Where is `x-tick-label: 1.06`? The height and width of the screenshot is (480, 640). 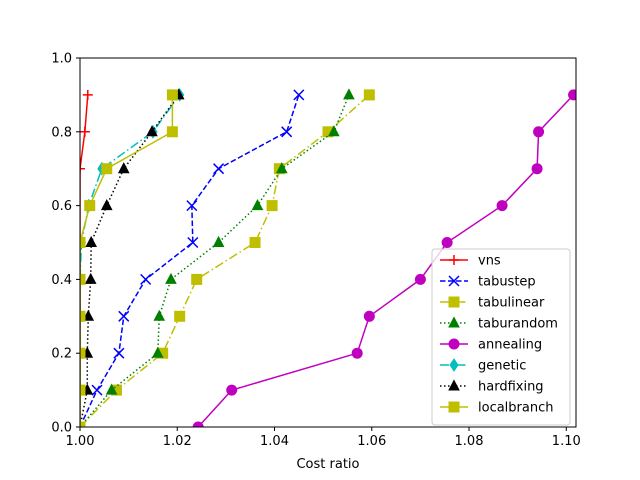
x-tick-label: 1.06 is located at coordinates (371, 441).